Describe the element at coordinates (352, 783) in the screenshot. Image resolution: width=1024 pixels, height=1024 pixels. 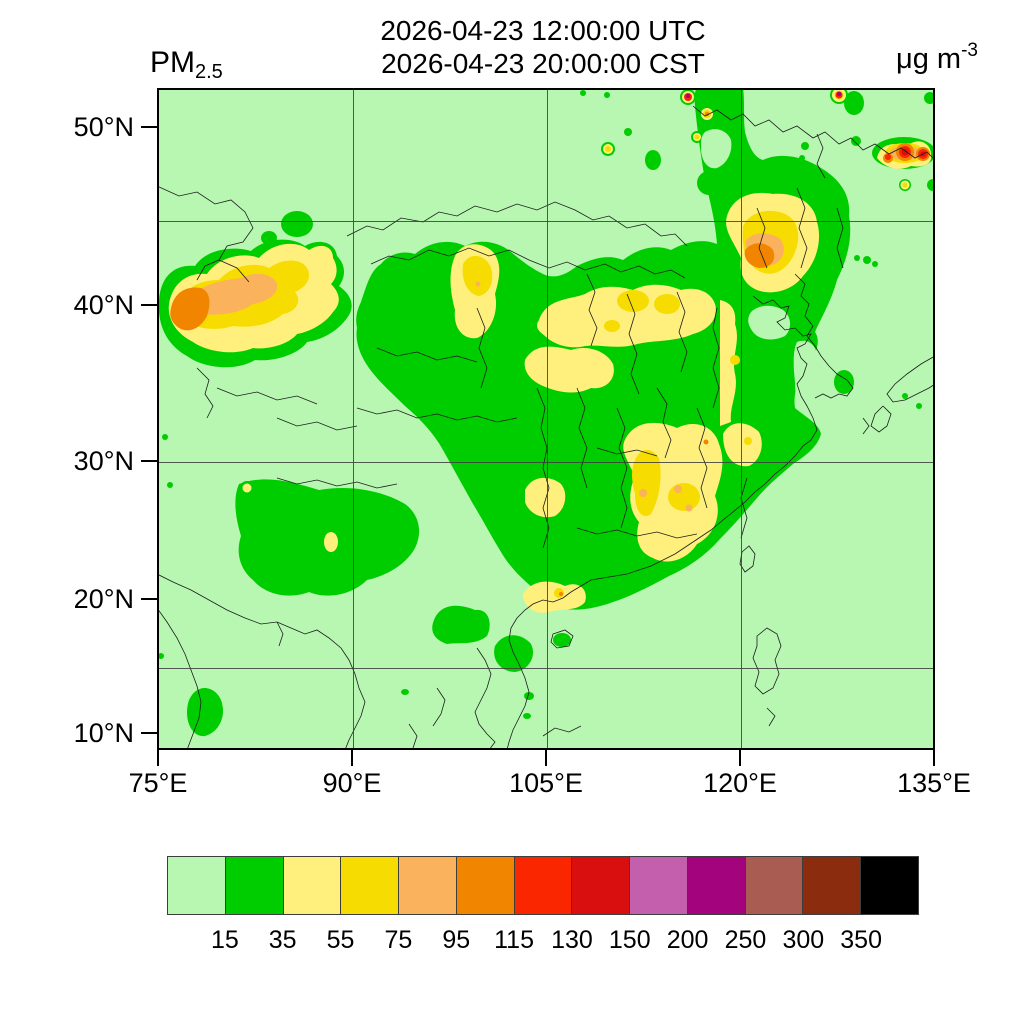
I see `lon-label: 90°E` at that location.